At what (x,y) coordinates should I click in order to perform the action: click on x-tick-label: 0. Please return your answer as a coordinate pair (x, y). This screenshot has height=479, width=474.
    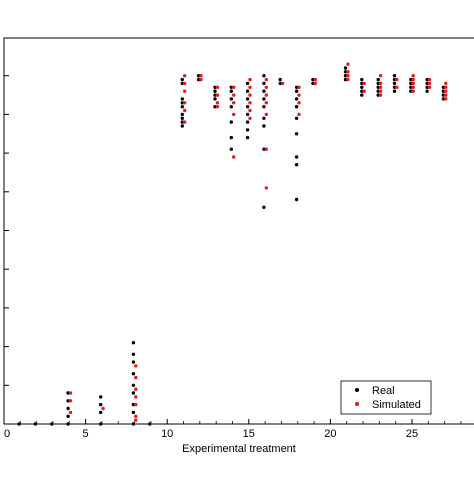
    Looking at the image, I should click on (7, 434).